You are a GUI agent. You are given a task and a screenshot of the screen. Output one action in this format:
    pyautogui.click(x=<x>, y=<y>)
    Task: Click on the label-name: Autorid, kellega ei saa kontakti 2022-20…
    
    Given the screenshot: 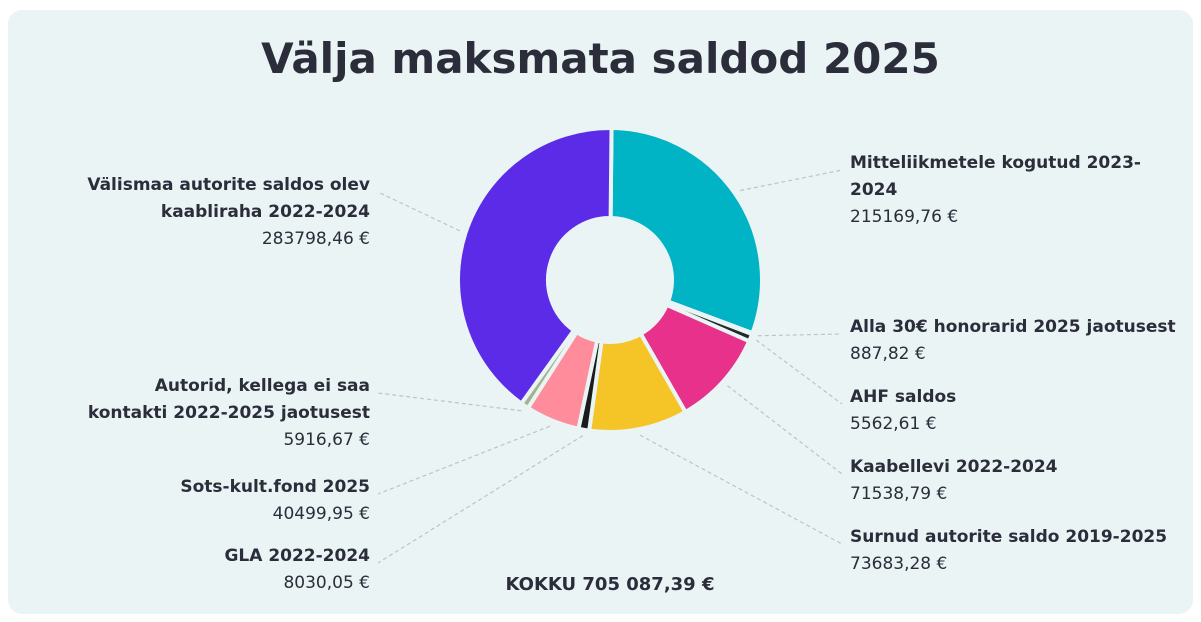 What is the action you would take?
    pyautogui.click(x=228, y=399)
    